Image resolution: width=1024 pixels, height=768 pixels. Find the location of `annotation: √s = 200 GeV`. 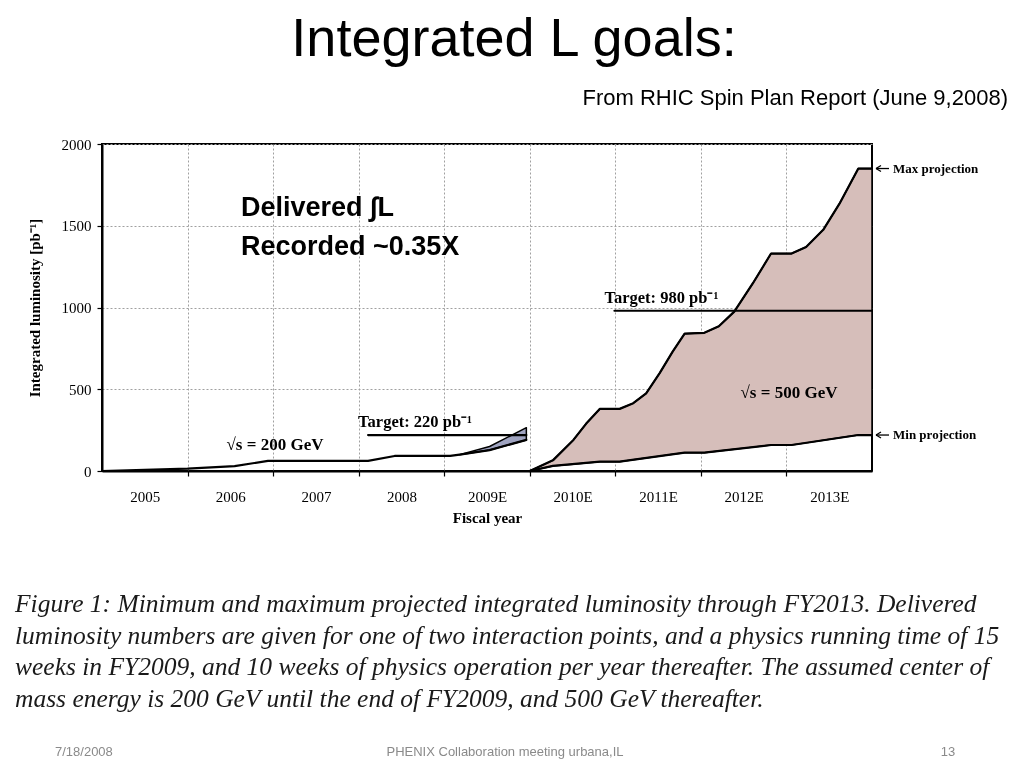

annotation: √s = 200 GeV is located at coordinates (275, 444).